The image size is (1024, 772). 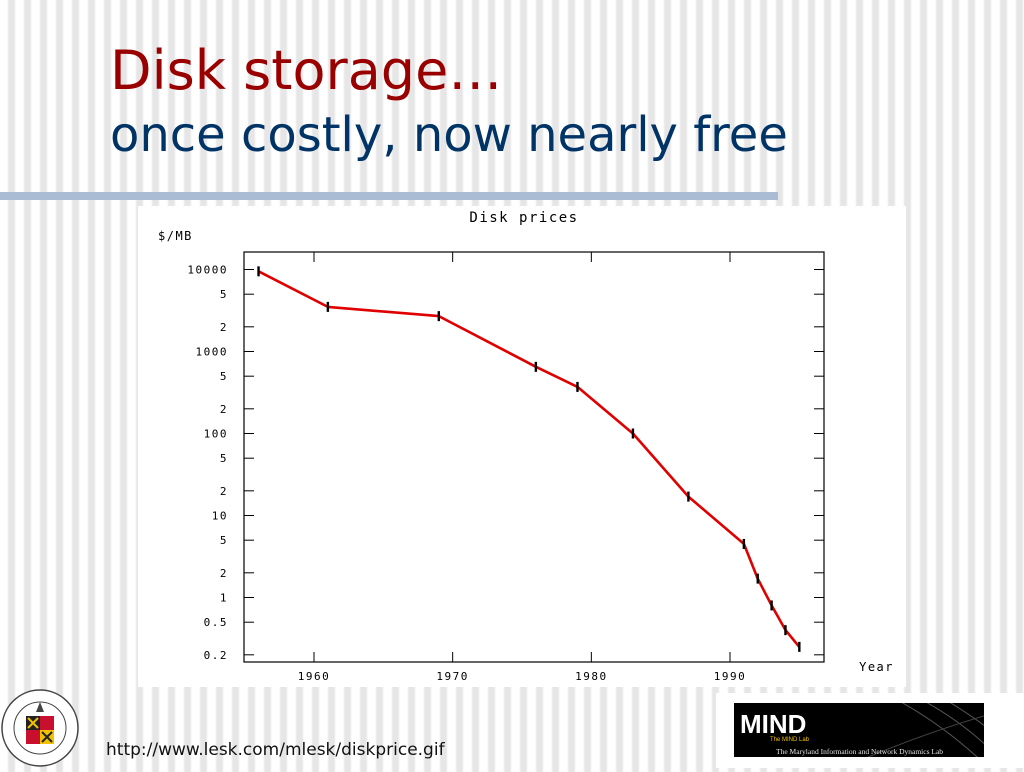 What do you see at coordinates (175, 236) in the screenshot?
I see `y-axis-label: $/MB` at bounding box center [175, 236].